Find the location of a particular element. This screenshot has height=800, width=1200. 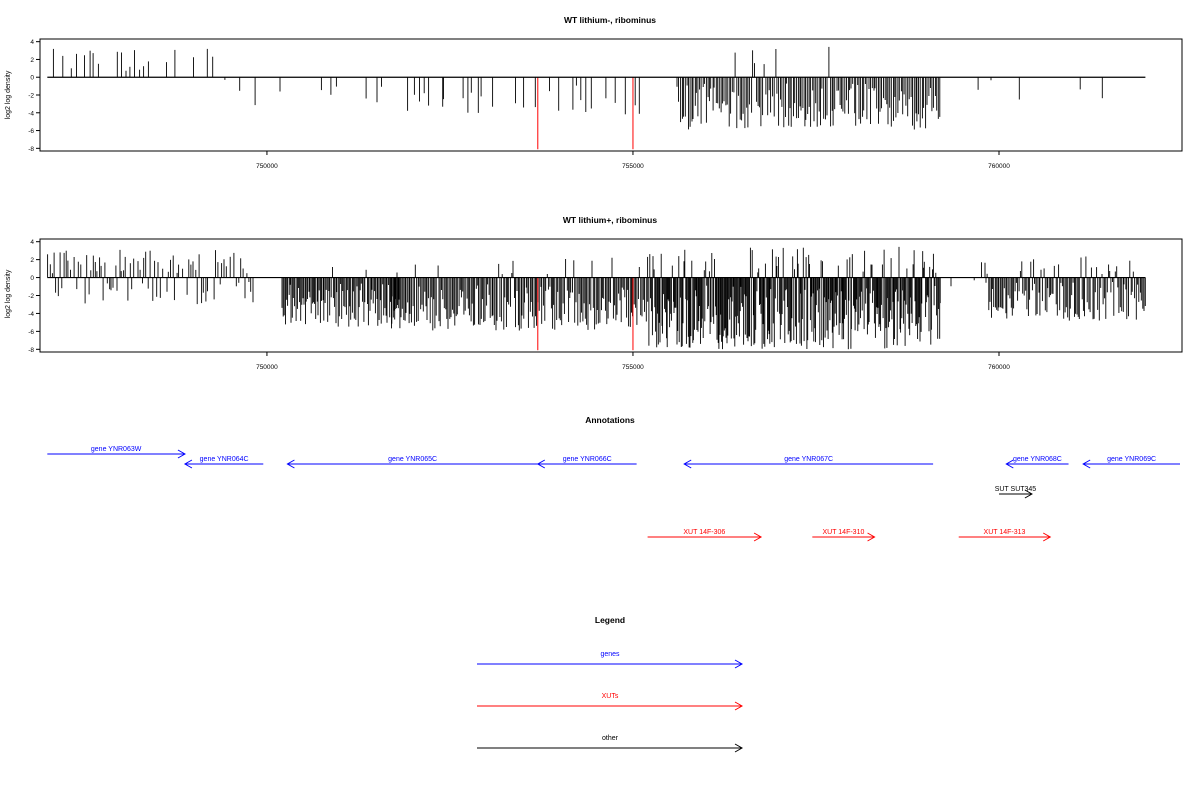

feature-arrow: XUT 14F-306 is located at coordinates (705, 535).